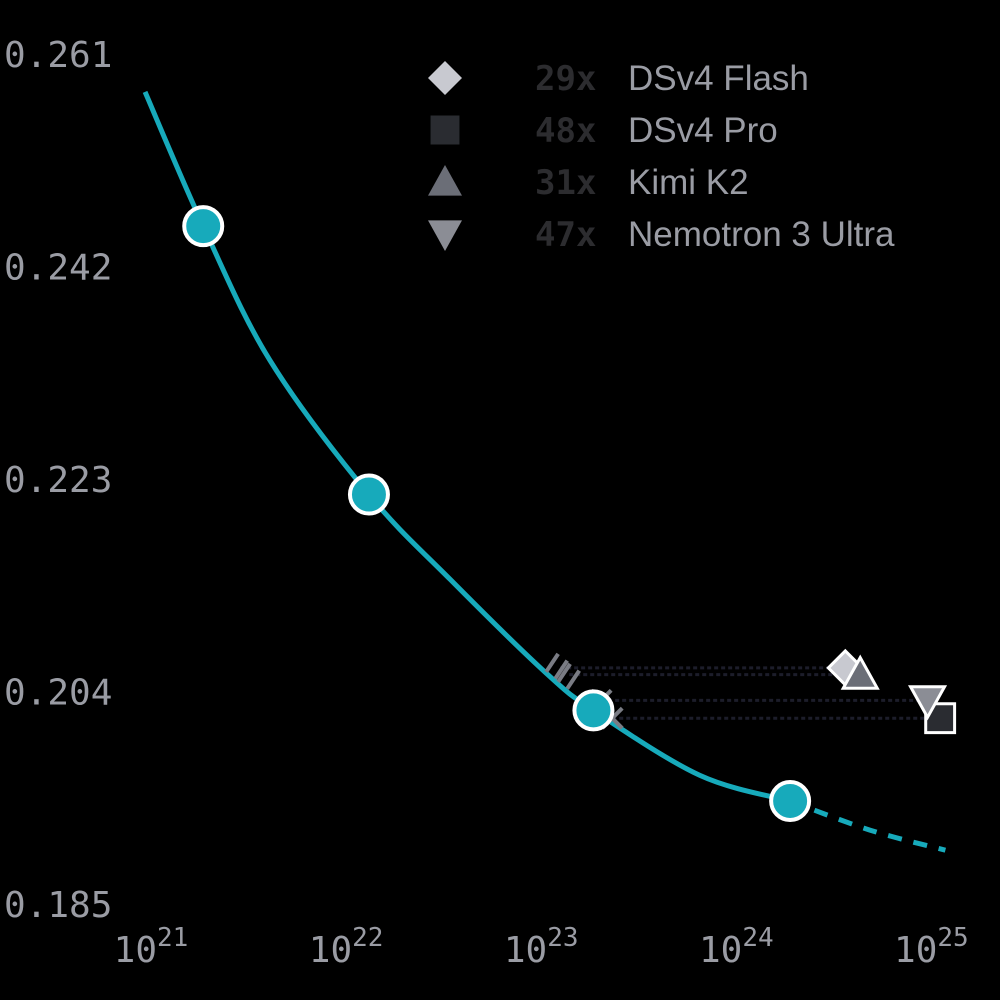  I want to click on x-tick-label: 1024, so click(736, 947).